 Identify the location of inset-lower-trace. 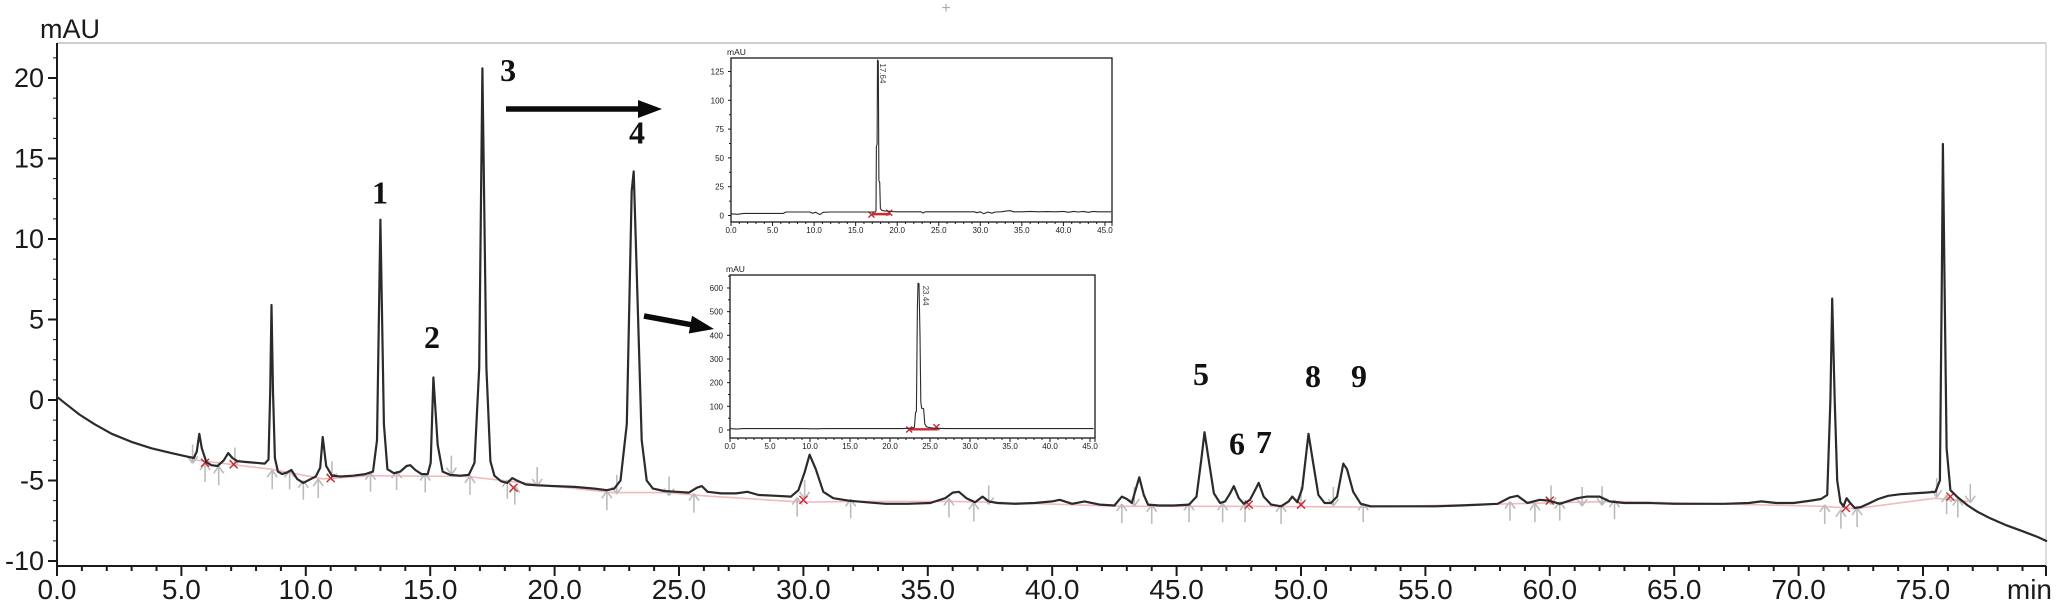
(911, 356).